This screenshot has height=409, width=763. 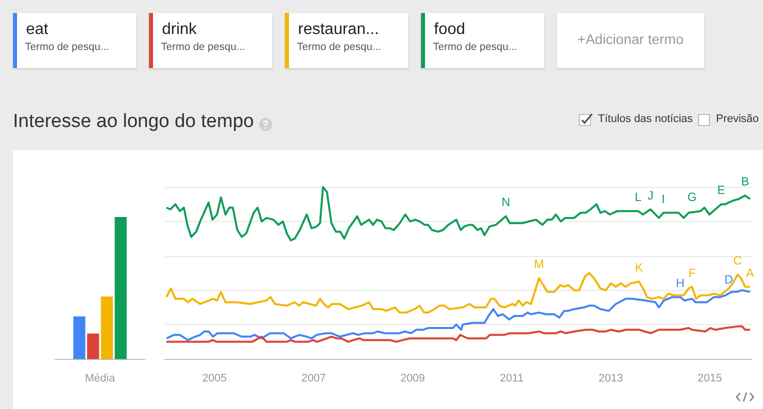 I want to click on annotation: A, so click(x=750, y=273).